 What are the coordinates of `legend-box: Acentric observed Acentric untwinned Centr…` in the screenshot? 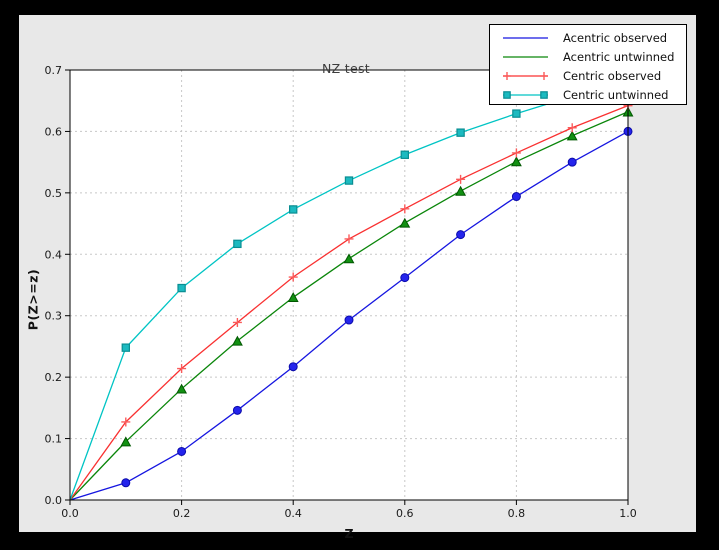 It's located at (588, 64).